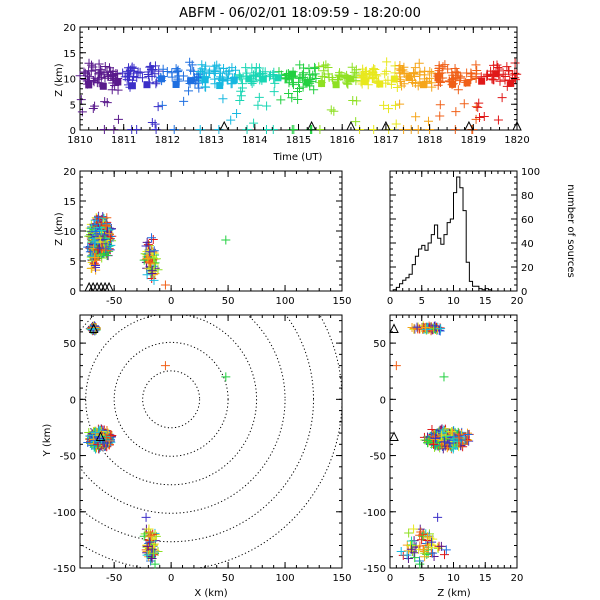 This screenshot has width=600, height=600. I want to click on xz-xtick-label: 0, so click(171, 301).